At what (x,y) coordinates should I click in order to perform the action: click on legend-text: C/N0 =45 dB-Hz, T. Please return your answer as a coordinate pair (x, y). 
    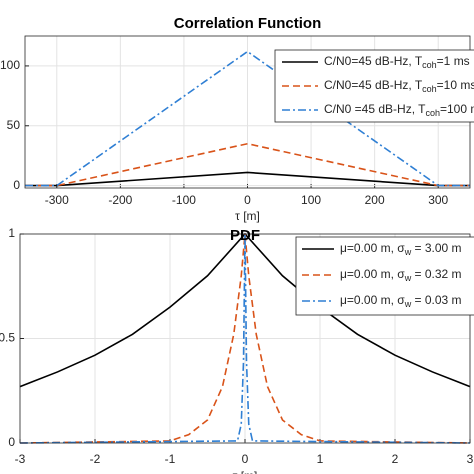
    Looking at the image, I should click on (375, 109).